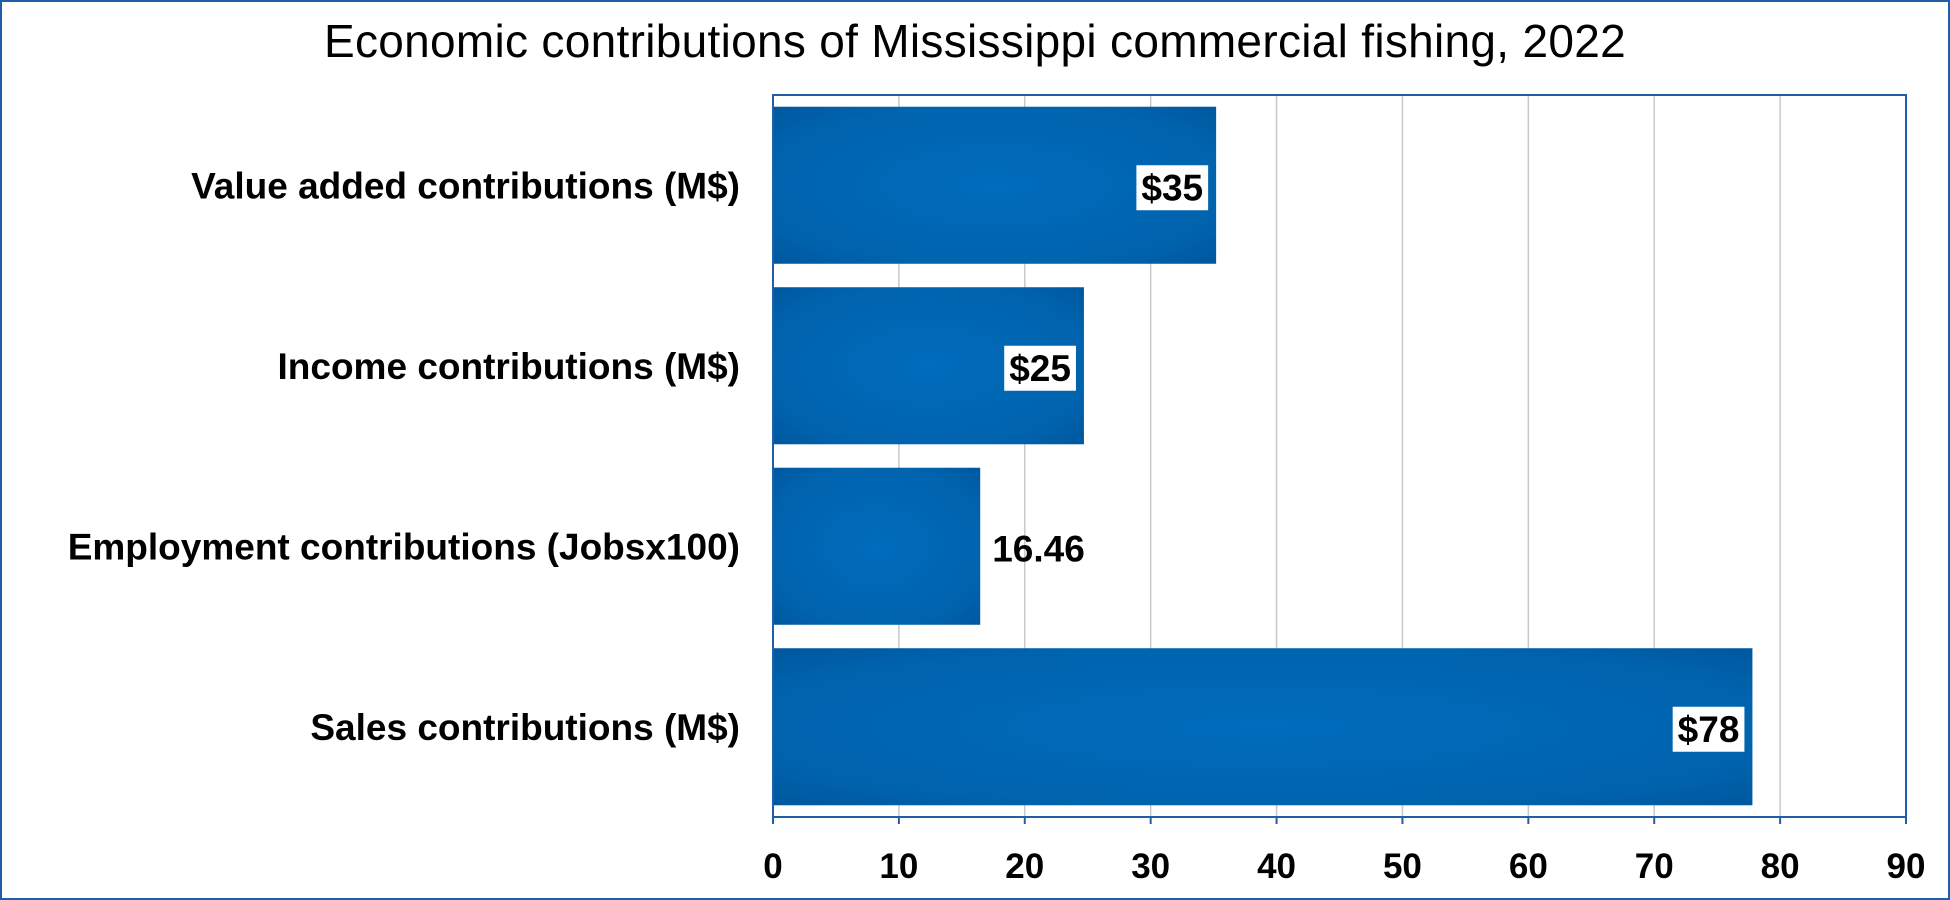 The height and width of the screenshot is (900, 1950). Describe the element at coordinates (404, 546) in the screenshot. I see `category-label-2: Employment contributions (Jobsx100)` at that location.